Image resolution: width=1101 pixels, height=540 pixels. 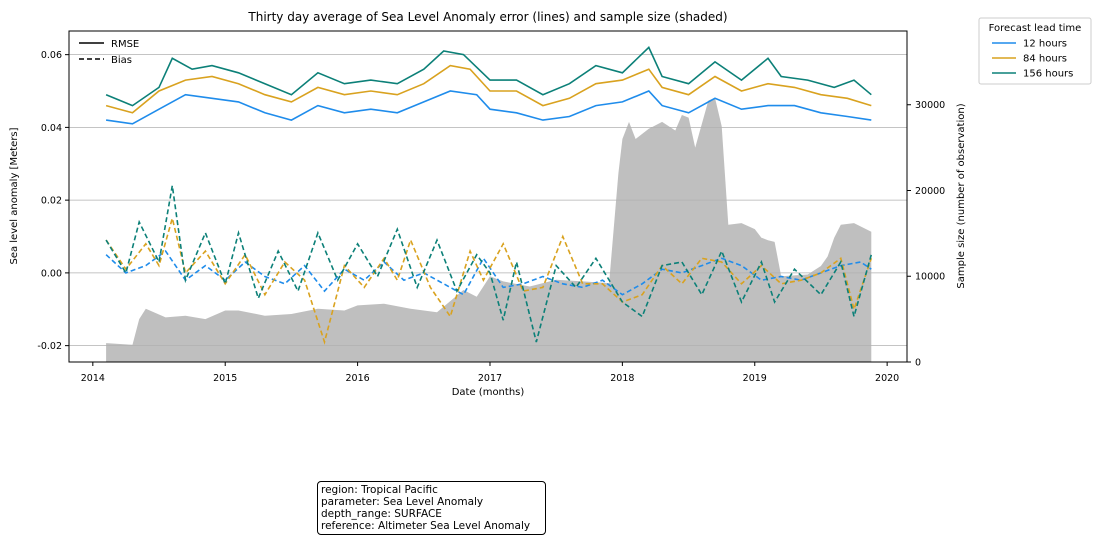 I want to click on x-tick-label-2: 2016, so click(x=358, y=378).